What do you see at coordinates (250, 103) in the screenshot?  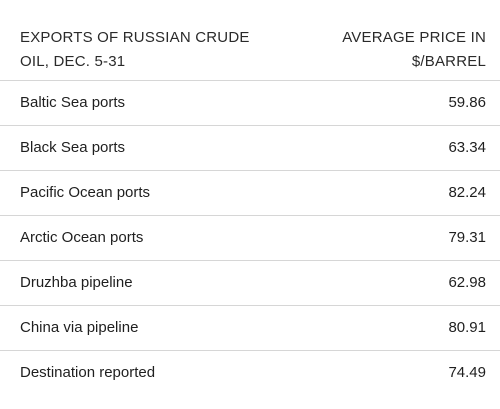 I see `table-row: Baltic Sea ports 59.86` at bounding box center [250, 103].